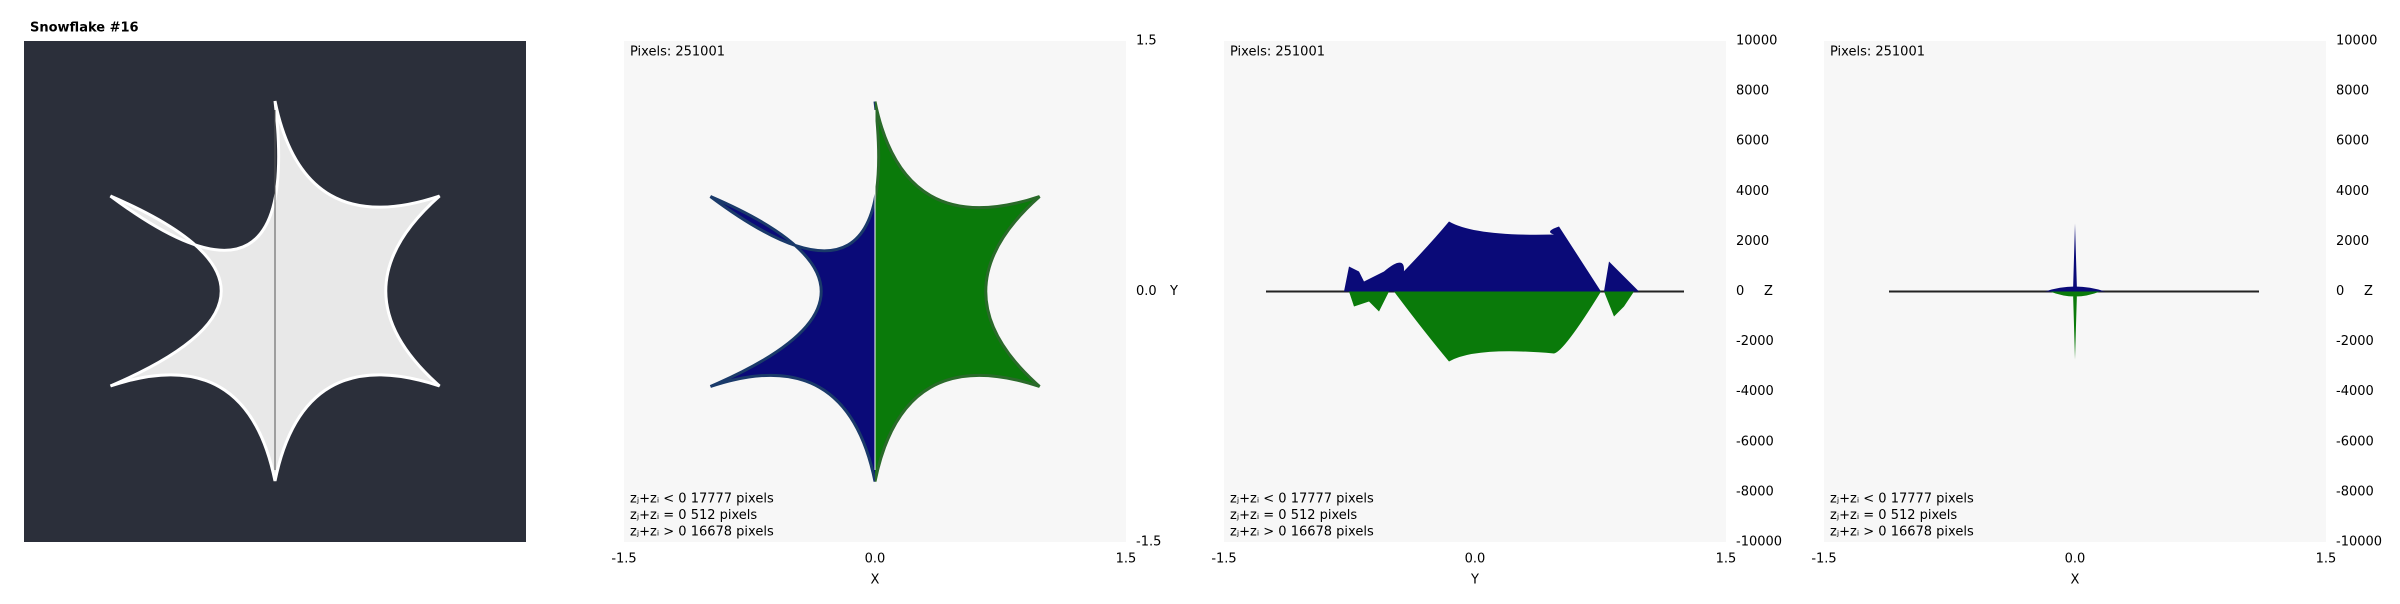 This screenshot has height=604, width=2400. I want to click on y-tick-label: -1.5, so click(1148, 542).